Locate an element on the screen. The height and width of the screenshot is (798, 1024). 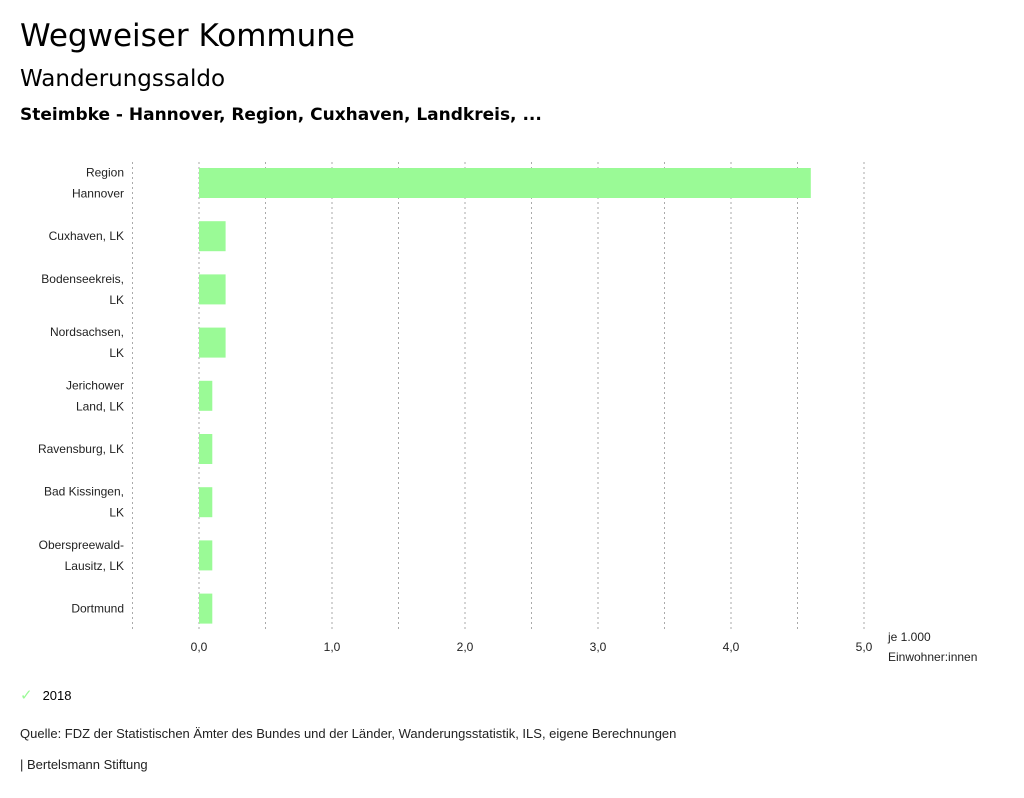
x-tick-label: 0,0 is located at coordinates (199, 647).